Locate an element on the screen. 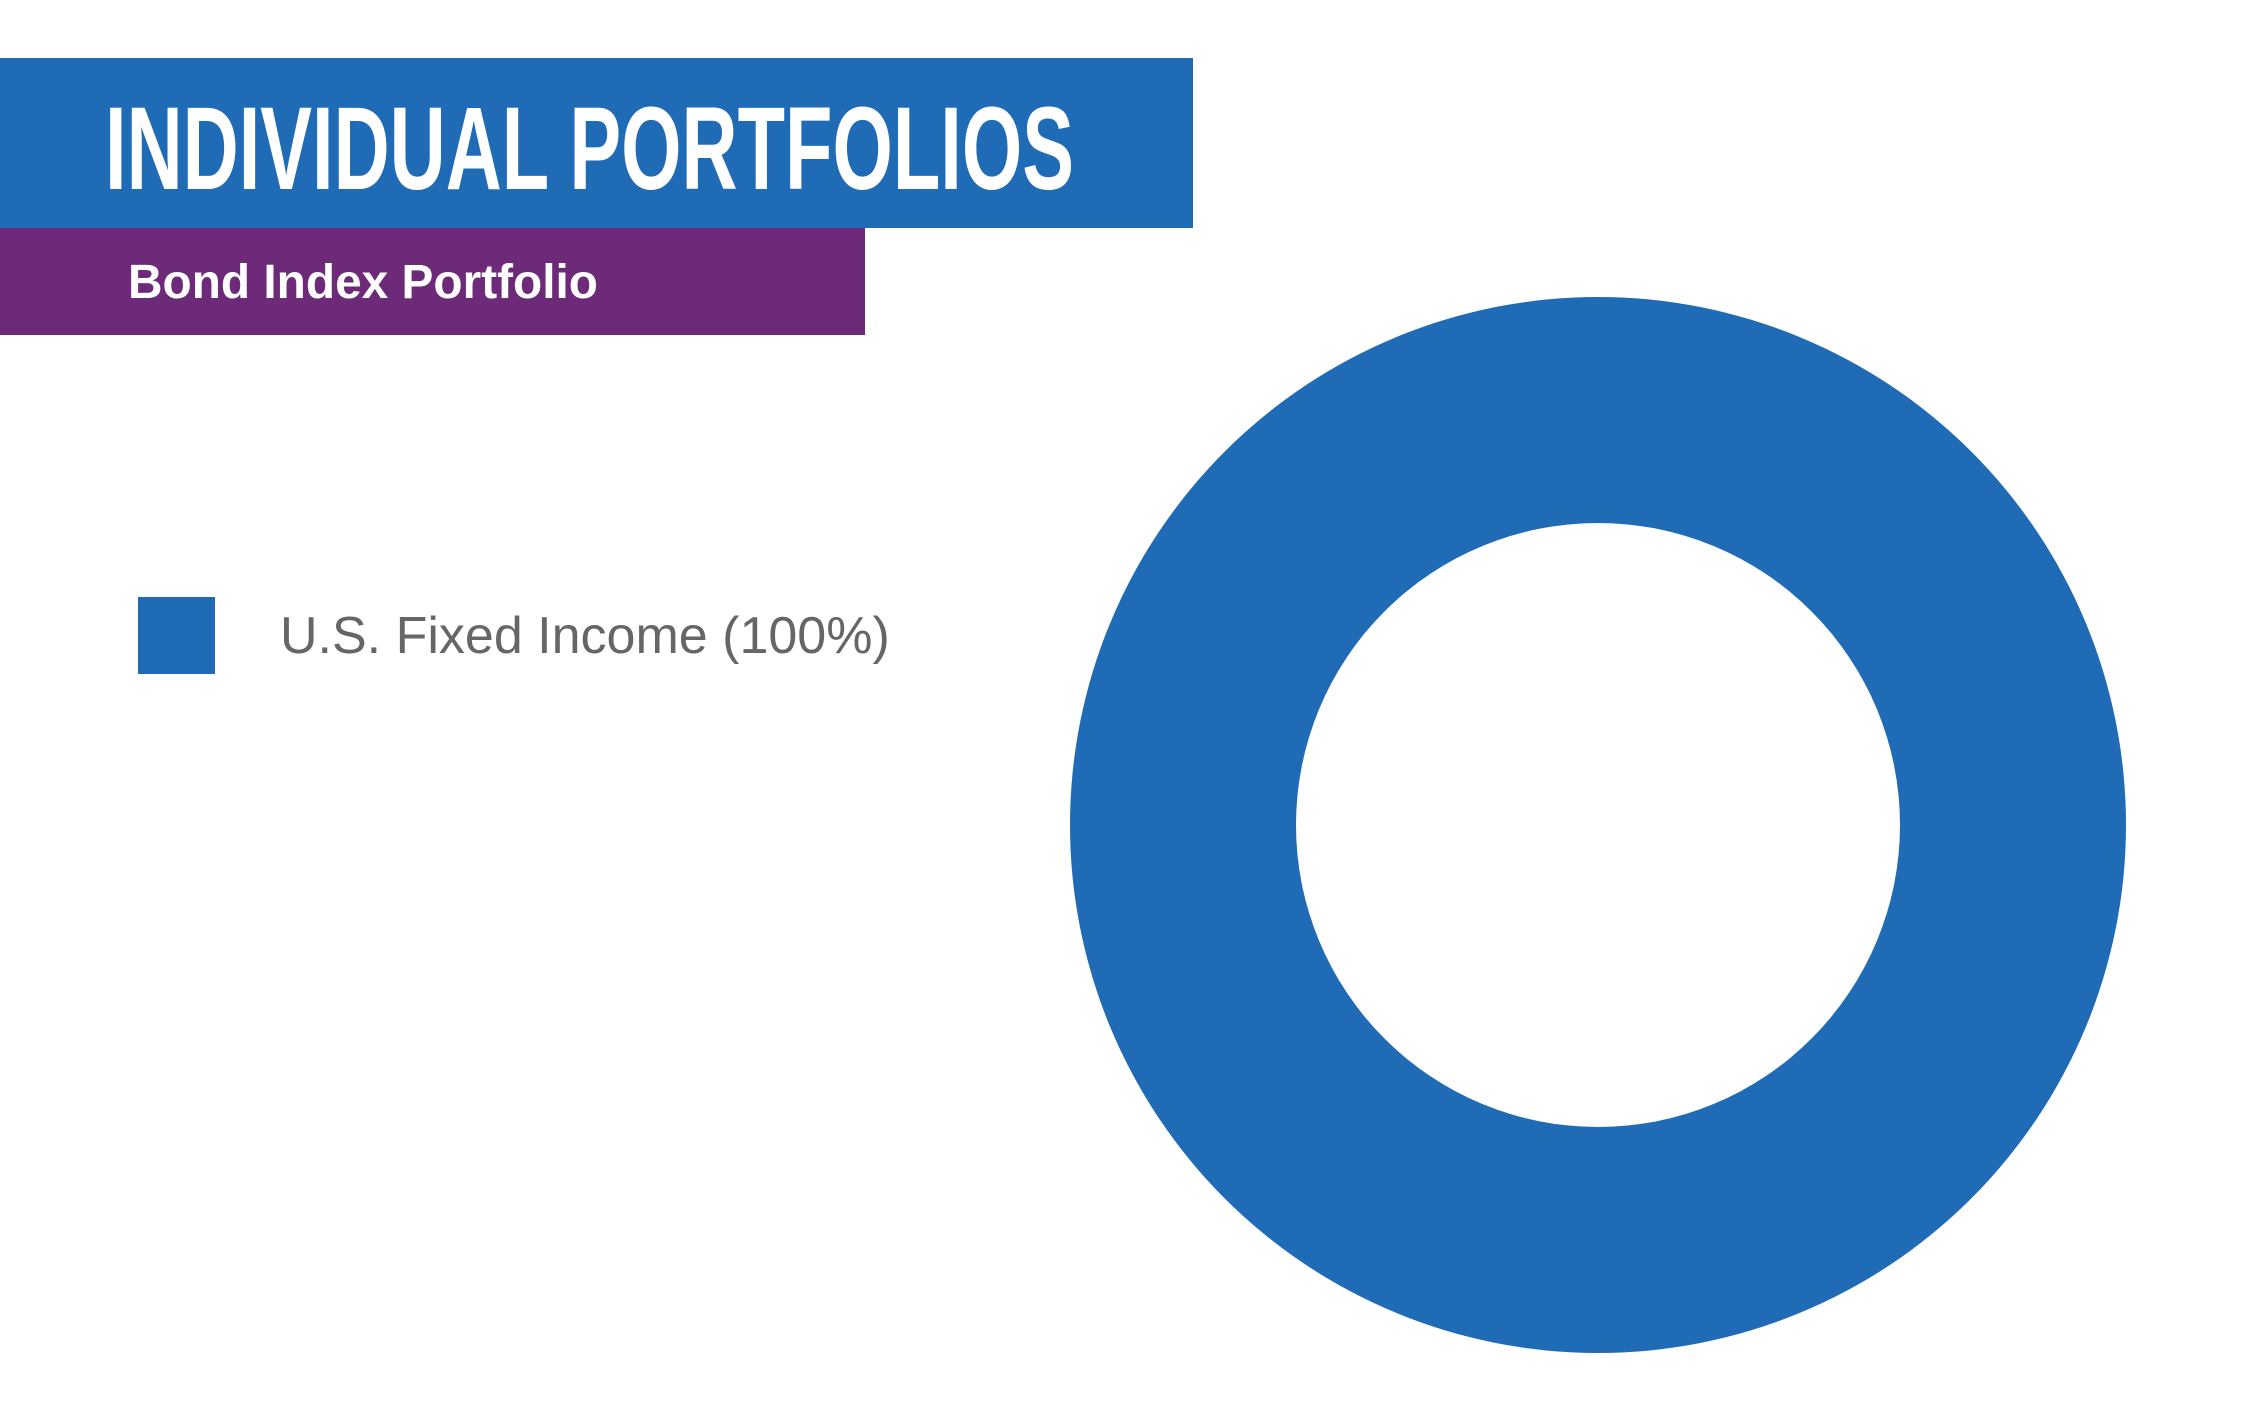 This screenshot has width=2250, height=1425. chart-title: INDIVIDUAL PORTFOLIOS is located at coordinates (589, 149).